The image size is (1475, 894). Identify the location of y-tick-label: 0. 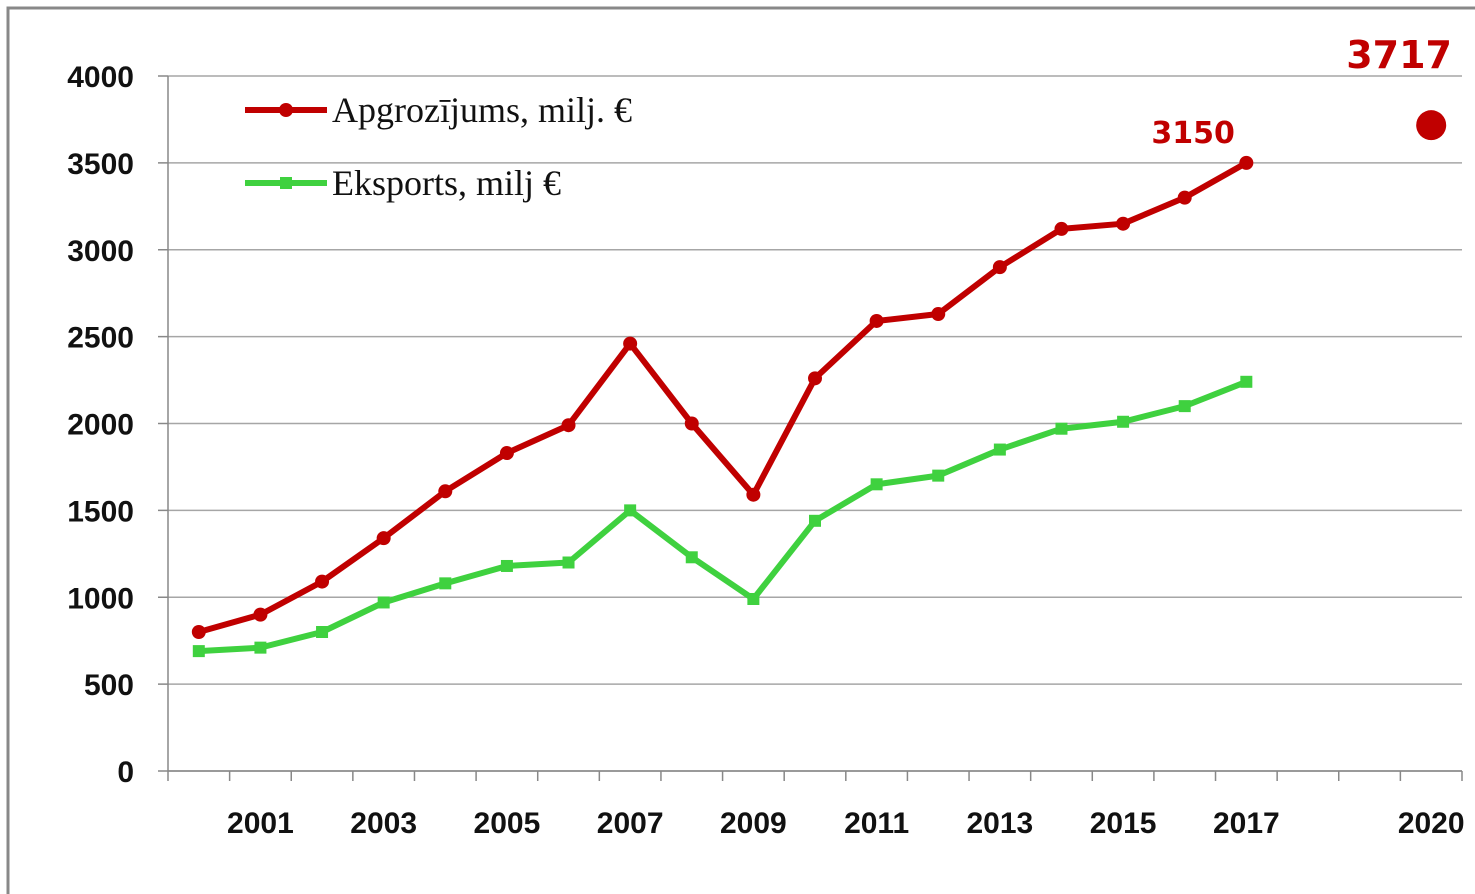
(125, 772).